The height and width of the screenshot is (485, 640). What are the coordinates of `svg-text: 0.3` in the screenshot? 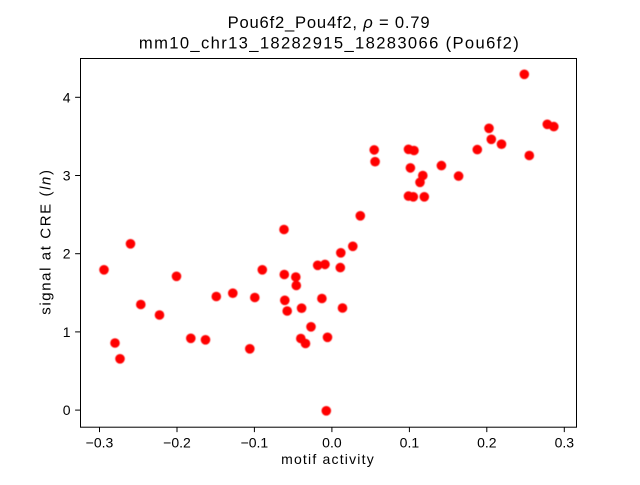 It's located at (565, 443).